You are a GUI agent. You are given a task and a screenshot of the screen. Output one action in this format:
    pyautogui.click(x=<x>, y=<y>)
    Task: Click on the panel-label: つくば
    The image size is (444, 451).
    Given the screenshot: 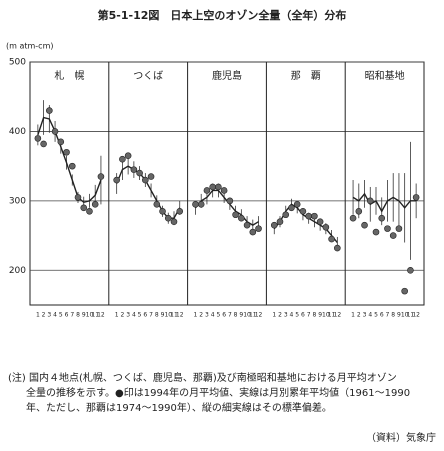 What is the action you would take?
    pyautogui.click(x=148, y=76)
    